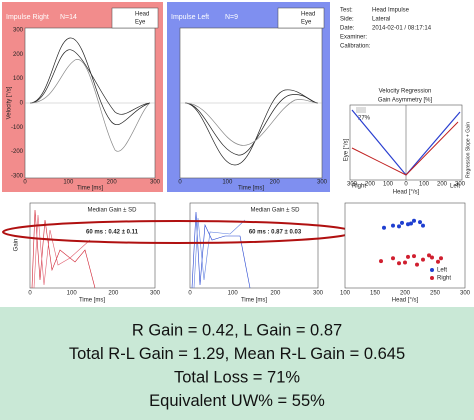 The width and height of the screenshot is (474, 420). I want to click on panel-title: Impulse Left, so click(190, 17).